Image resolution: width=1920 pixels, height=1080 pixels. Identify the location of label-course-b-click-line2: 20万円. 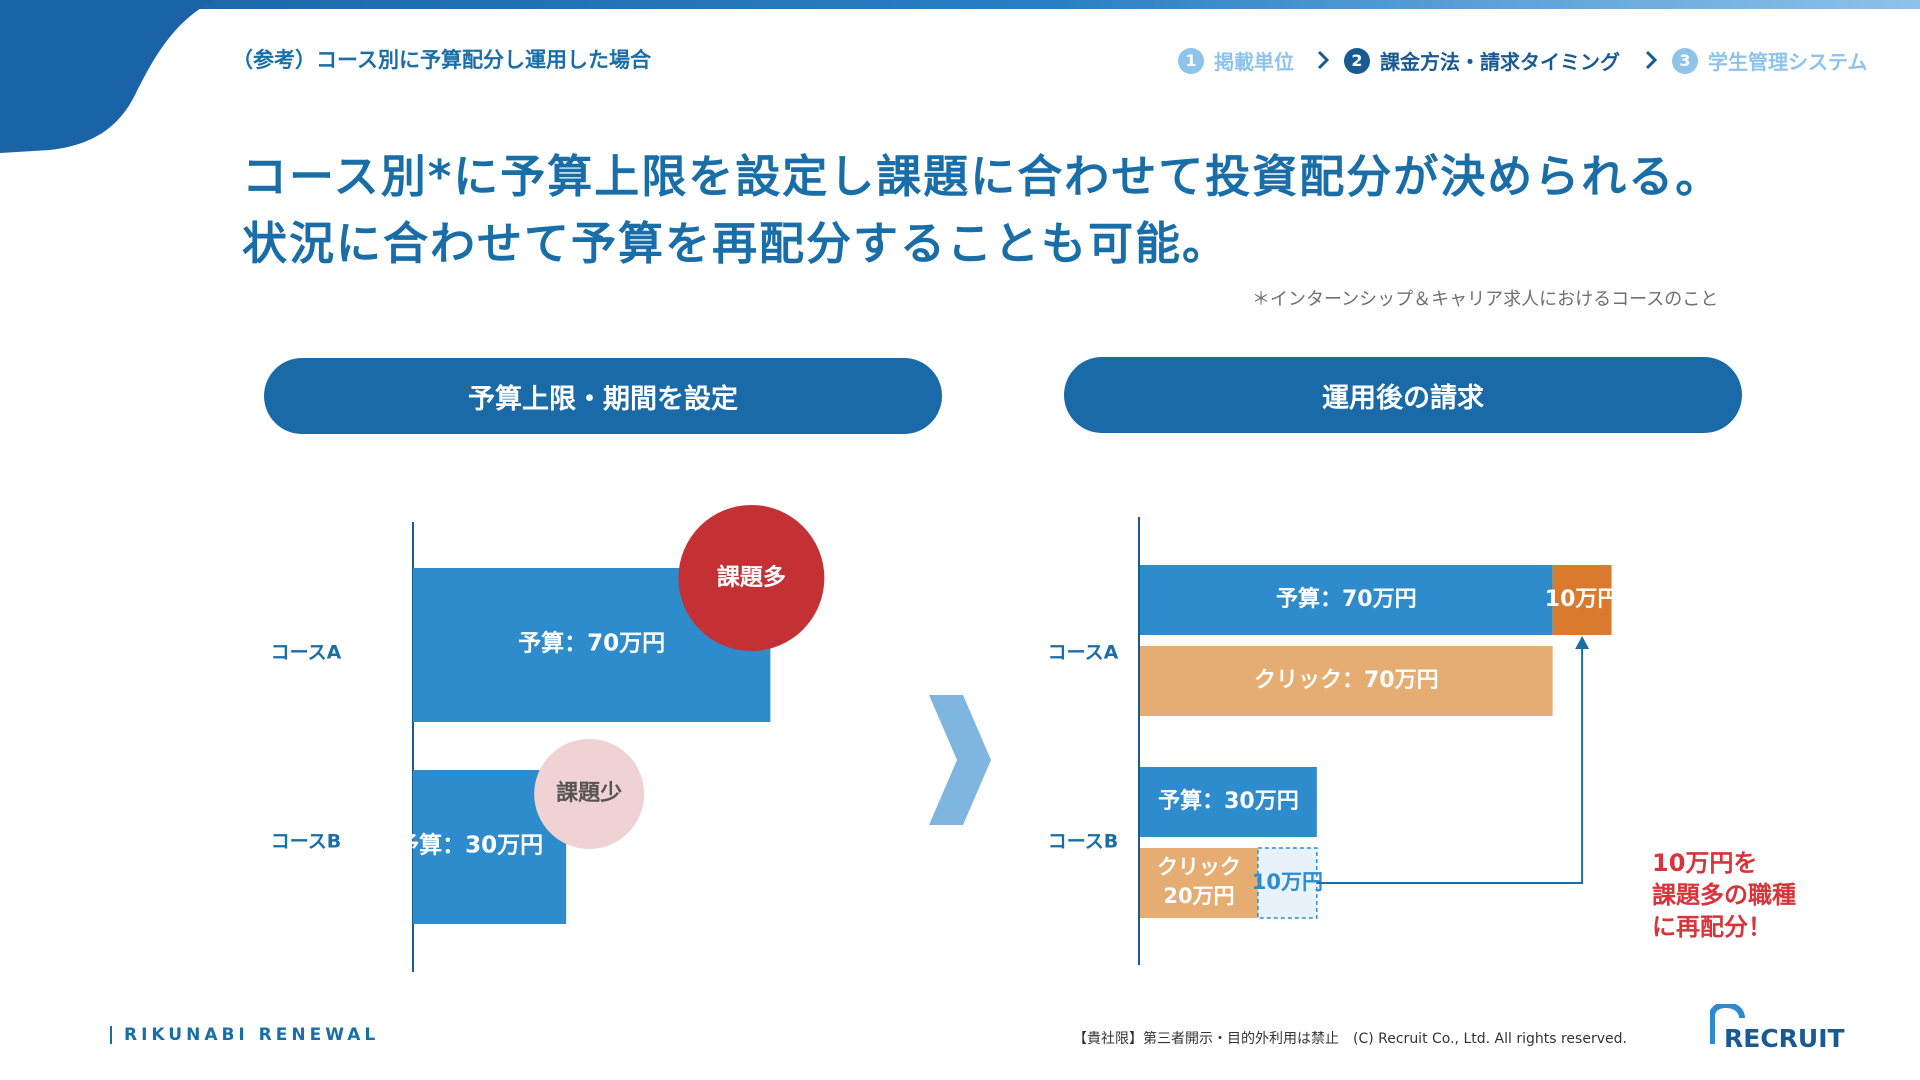
(1198, 896).